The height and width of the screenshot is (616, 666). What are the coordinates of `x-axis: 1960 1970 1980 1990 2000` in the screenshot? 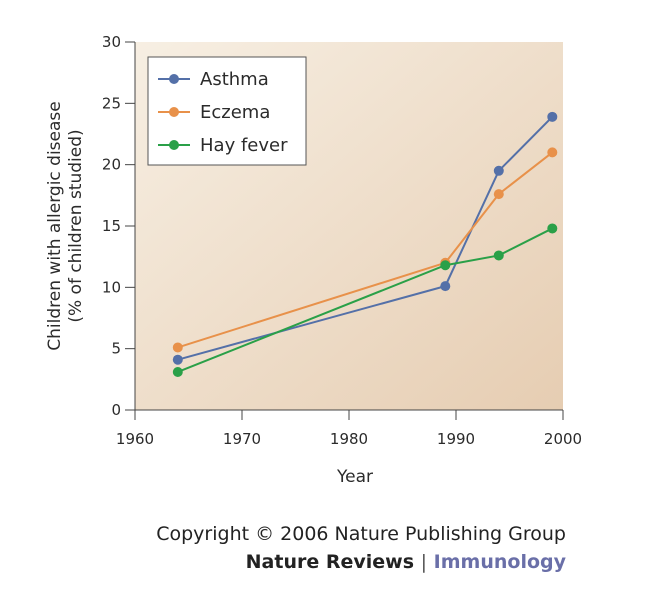 It's located at (349, 428).